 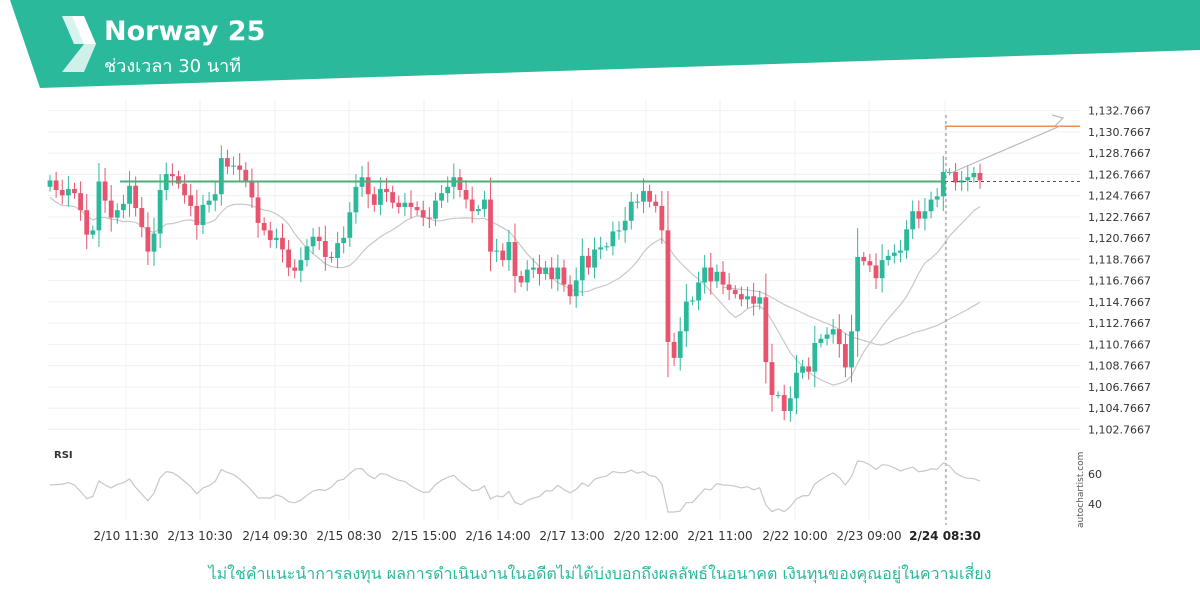 I want to click on header-banner-shape, so click(x=605, y=44).